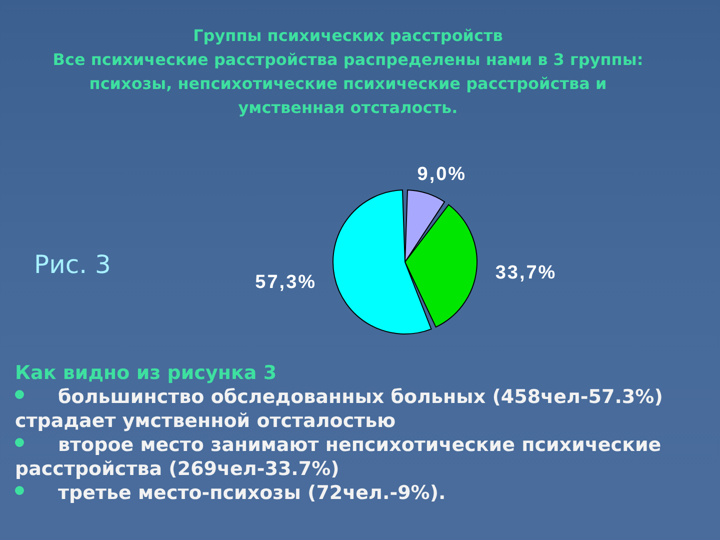 The image size is (720, 540). What do you see at coordinates (348, 84) in the screenshot?
I see `chart-subtitle: Все психические расстройства распределены нами в 3 группы: психозы, непсихотические психические расстройства и умственная отсталость.` at bounding box center [348, 84].